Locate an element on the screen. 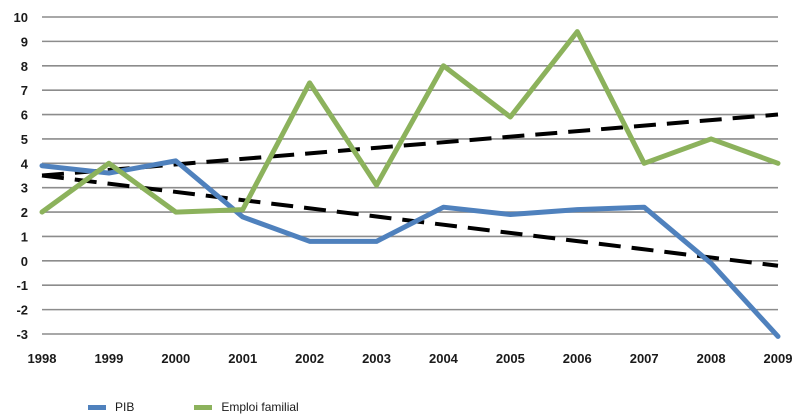 The height and width of the screenshot is (417, 792). y-tick-label: -2 is located at coordinates (22, 310).